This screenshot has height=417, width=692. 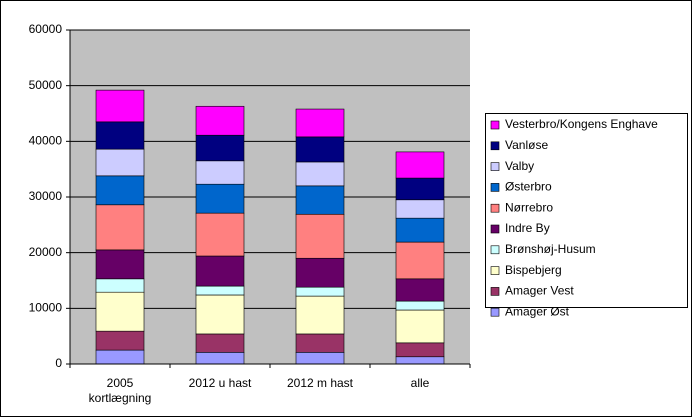 I want to click on legend-box, so click(x=586, y=210).